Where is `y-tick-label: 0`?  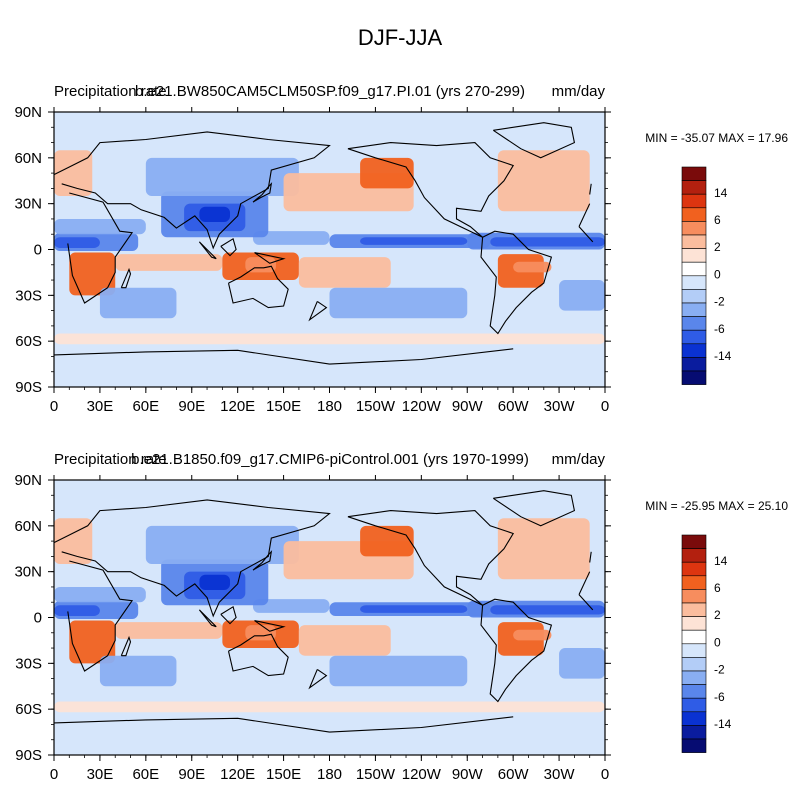
y-tick-label: 0 is located at coordinates (38, 618).